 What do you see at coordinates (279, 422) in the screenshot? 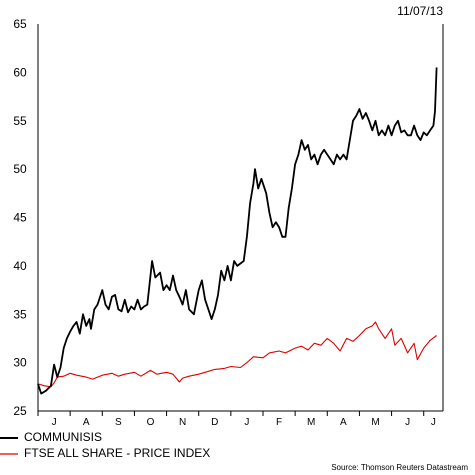
I see `x-month-label: F` at bounding box center [279, 422].